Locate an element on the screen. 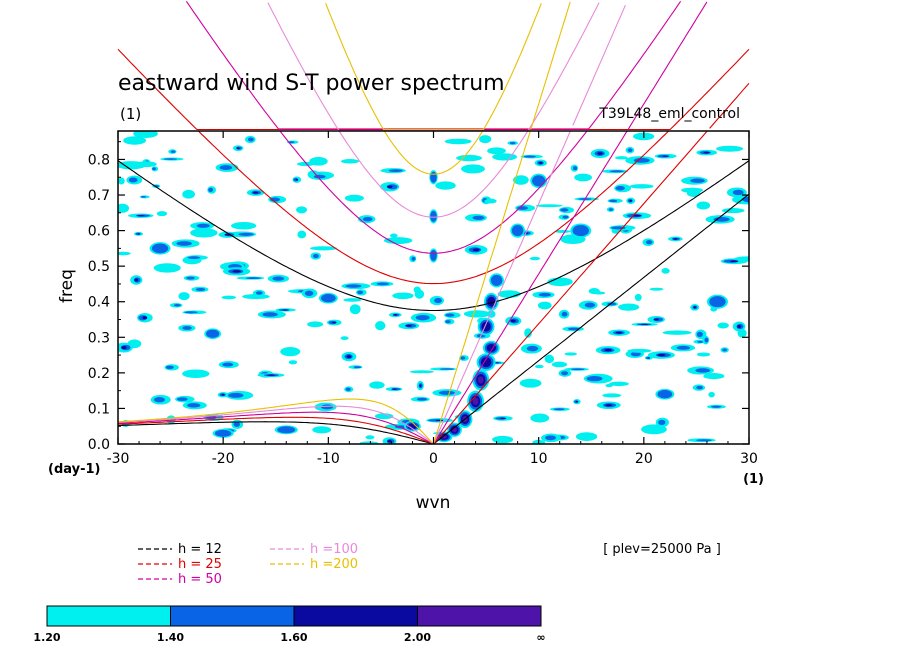 Image resolution: width=904 pixels, height=654 pixels. x-tick-label: 0 is located at coordinates (433, 459).